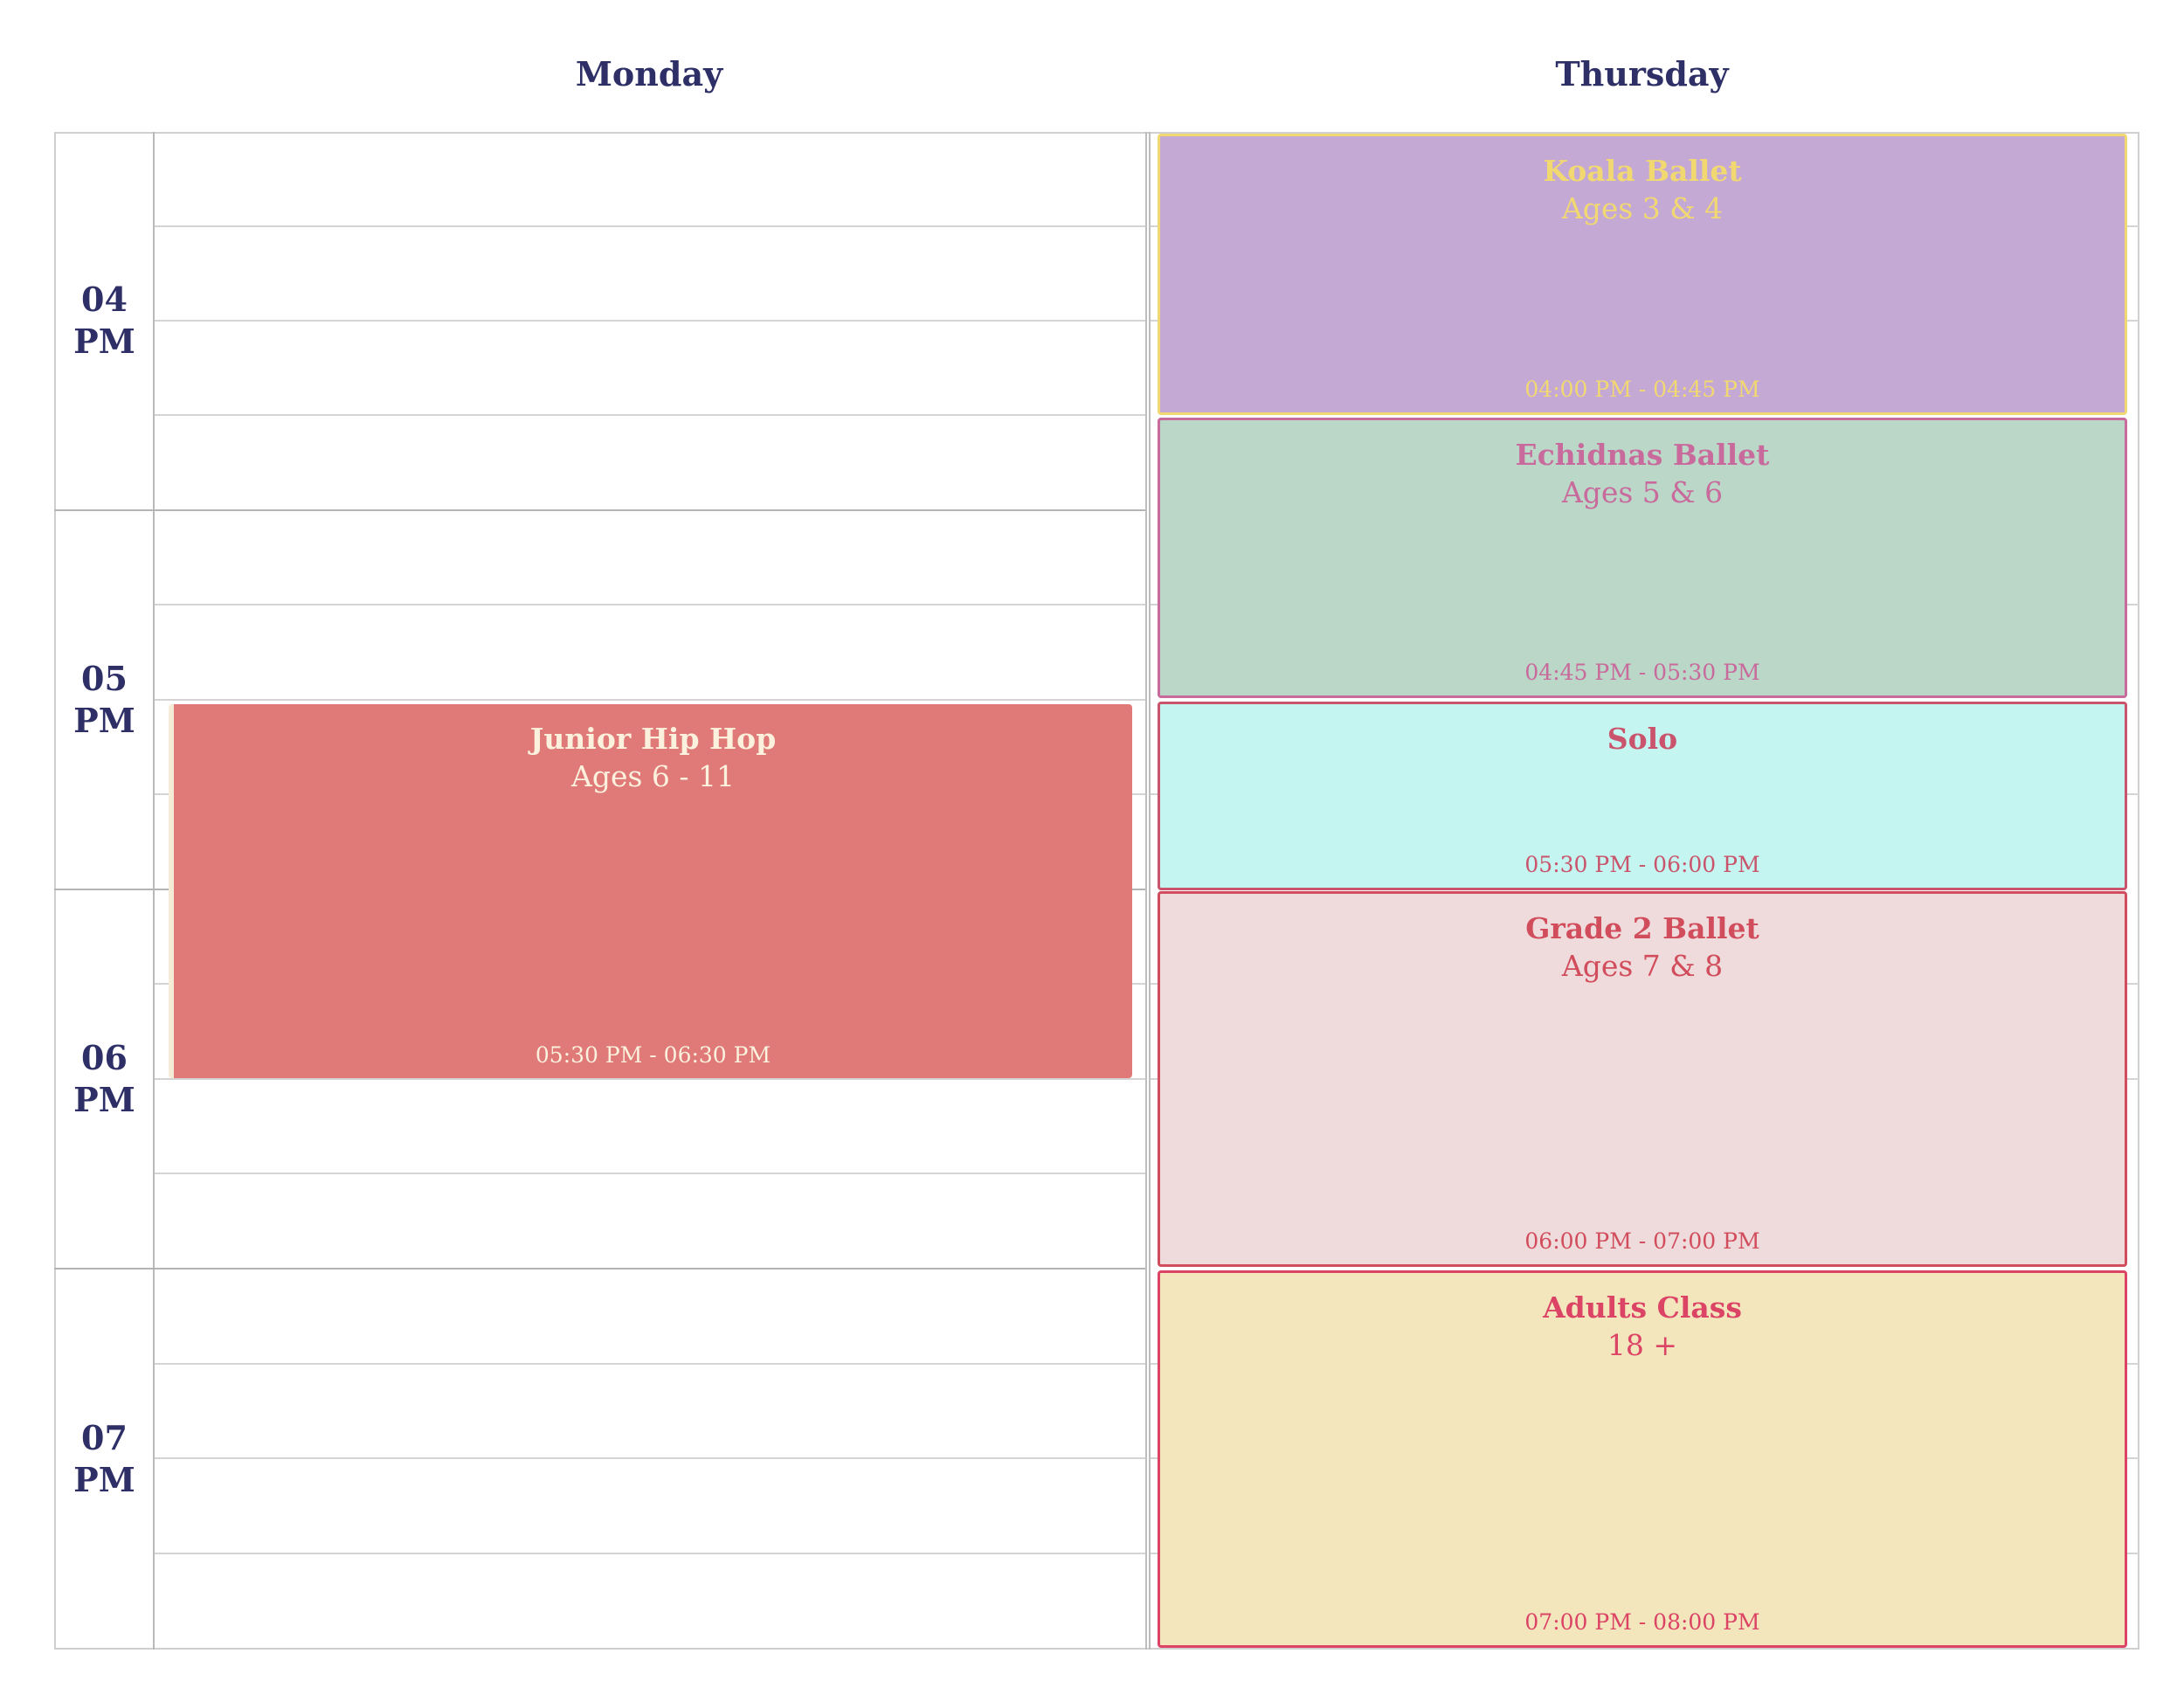 The image size is (2184, 1688). What do you see at coordinates (104, 678) in the screenshot?
I see `hour-number: 05` at bounding box center [104, 678].